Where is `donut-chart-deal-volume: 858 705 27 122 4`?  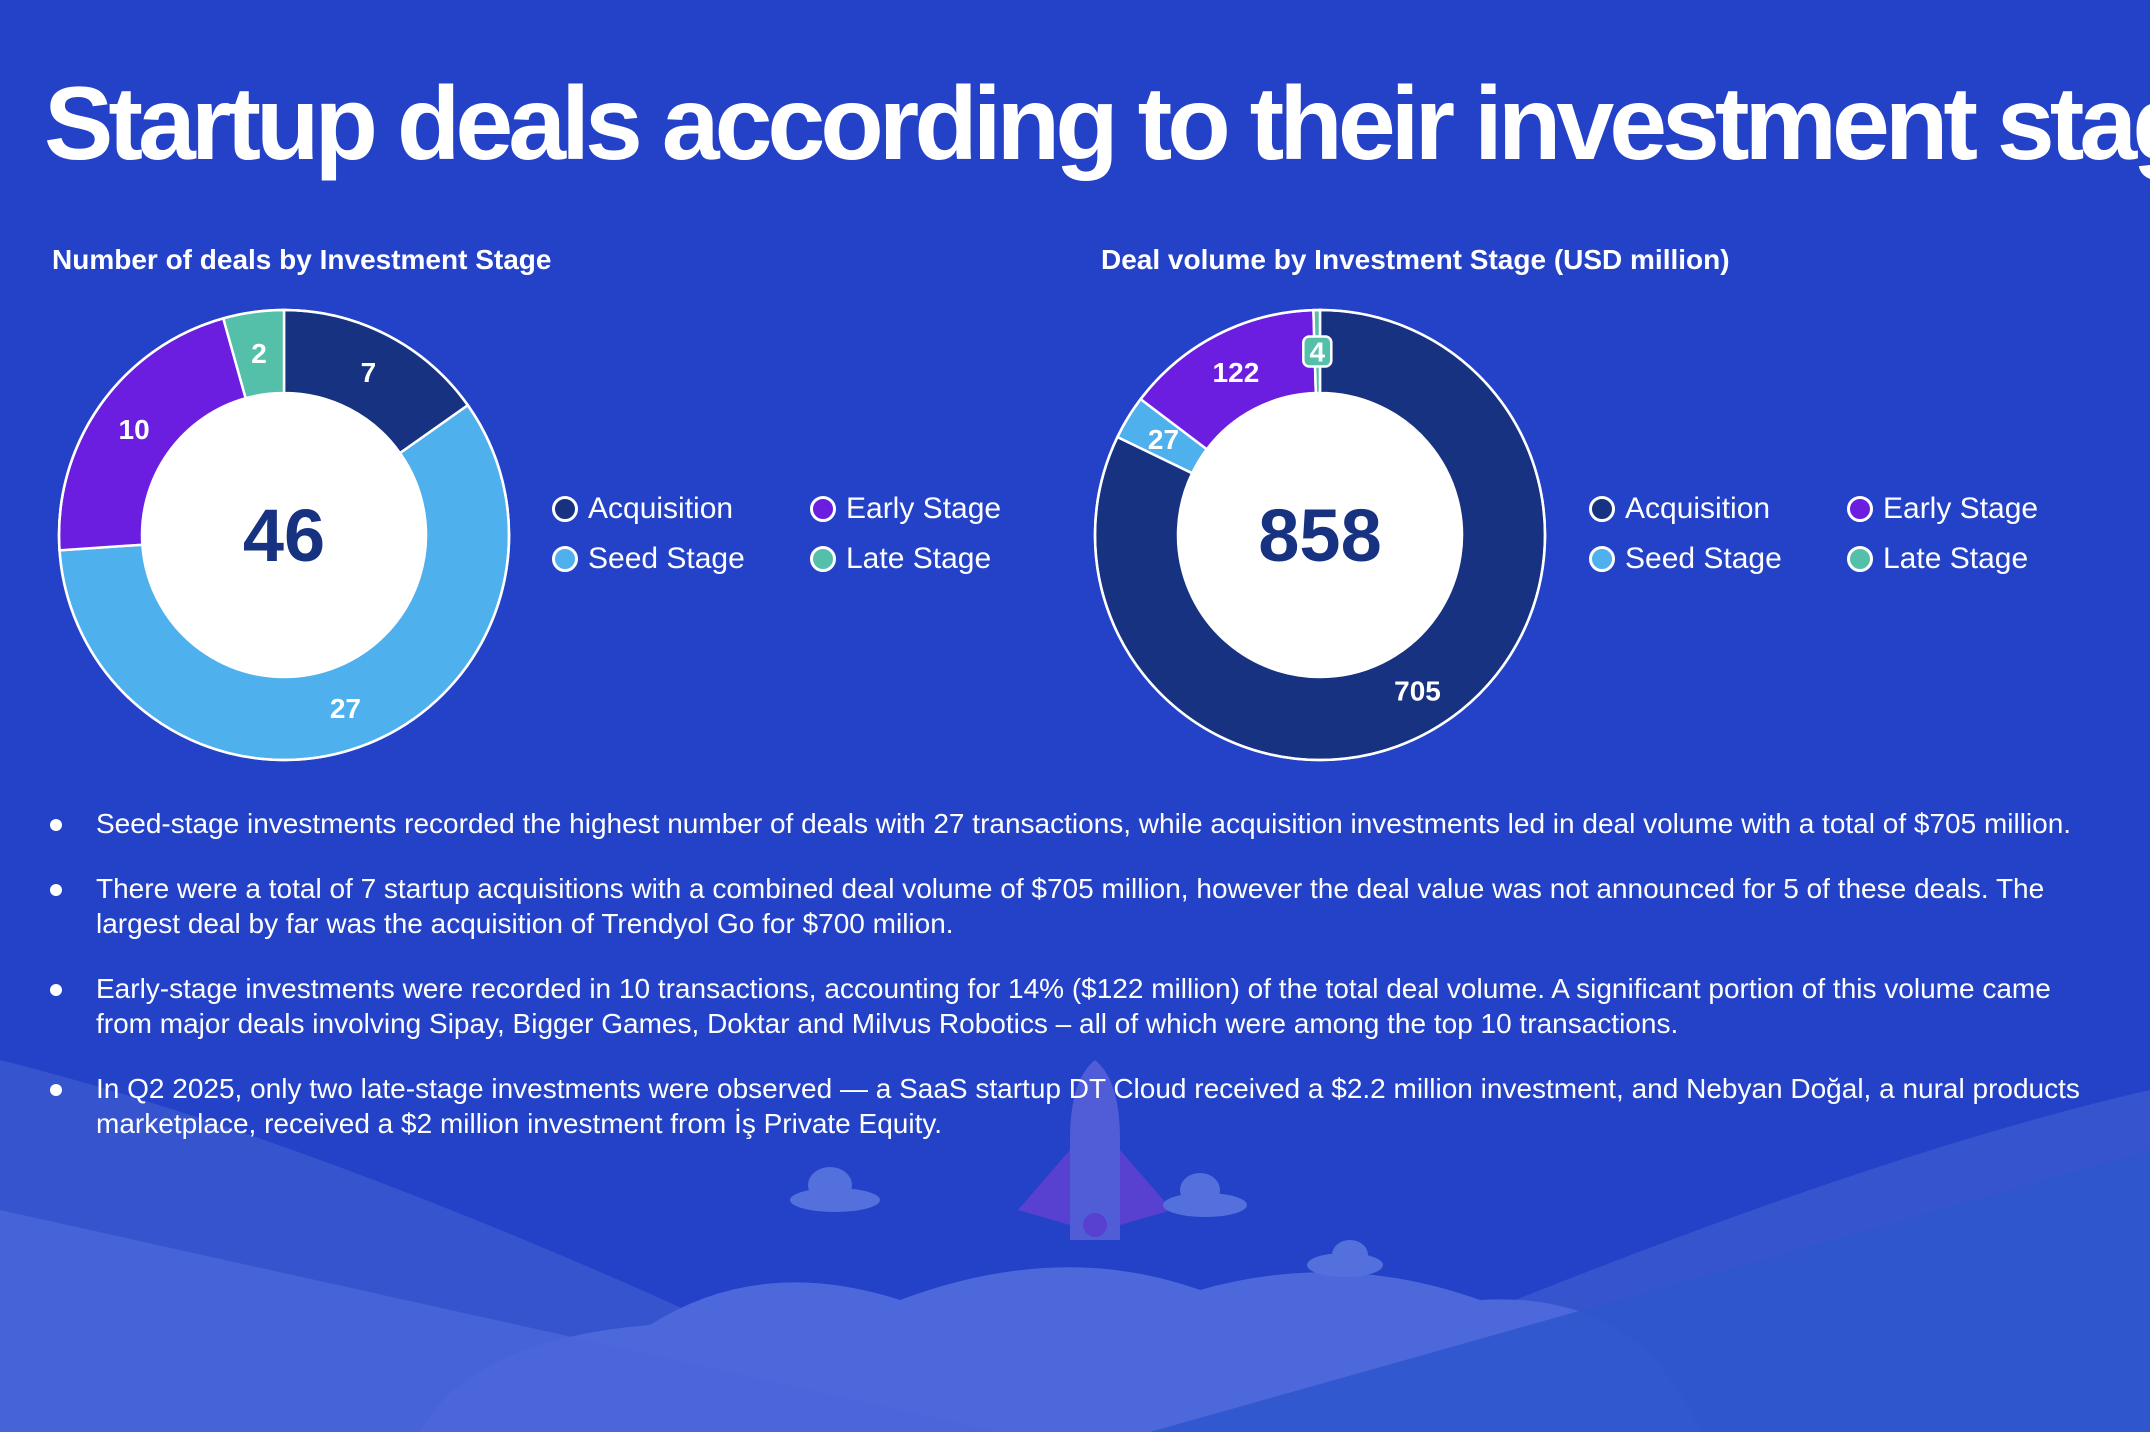 donut-chart-deal-volume: 858 705 27 122 4 is located at coordinates (1320, 535).